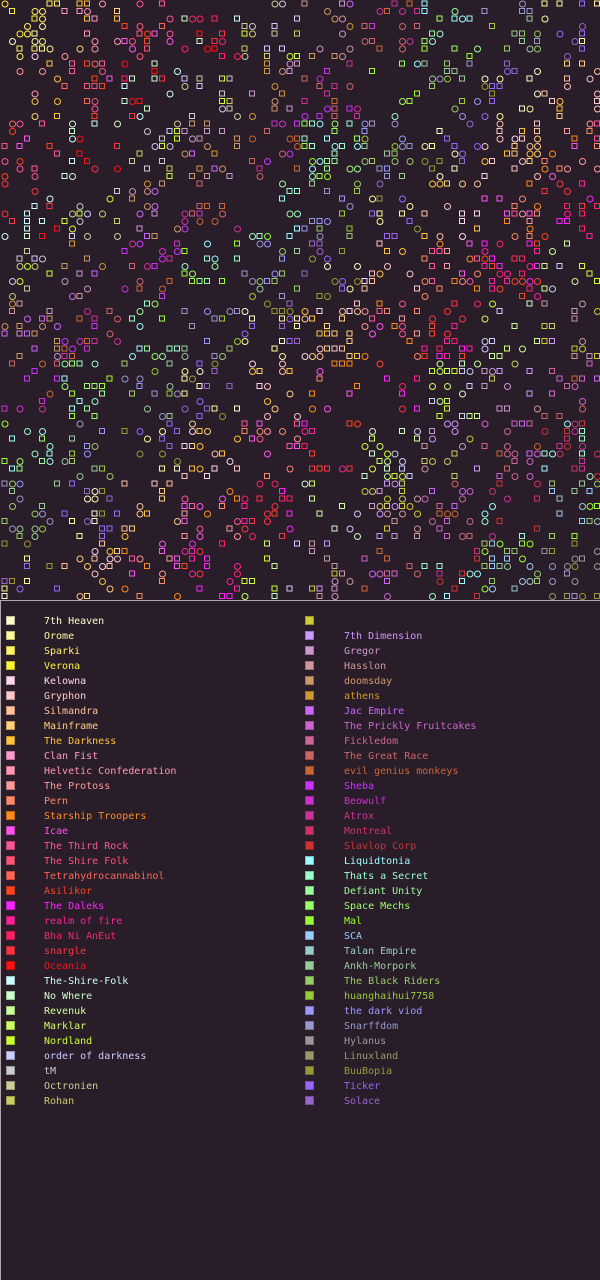  Describe the element at coordinates (74, 906) in the screenshot. I see `legend-label: The Daleks` at that location.